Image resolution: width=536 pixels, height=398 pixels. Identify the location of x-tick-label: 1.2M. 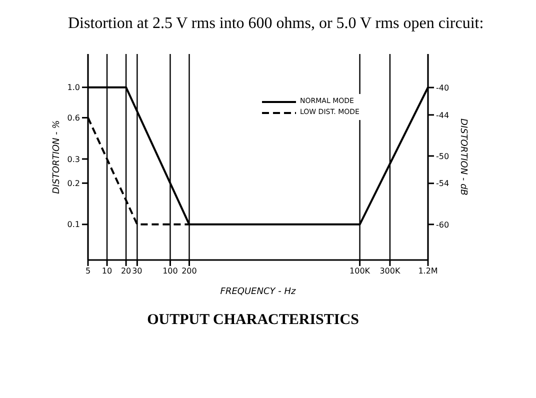
(428, 271).